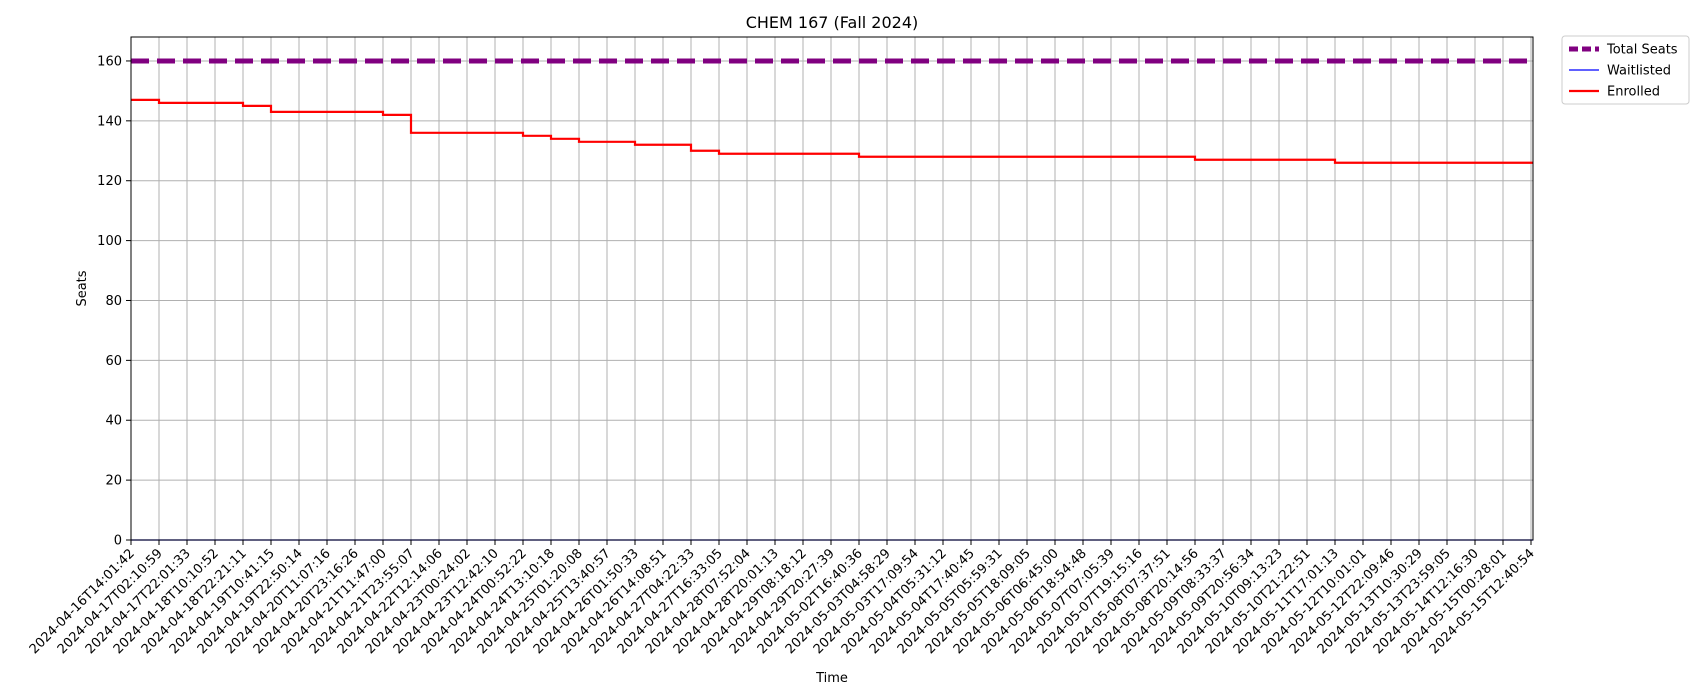 This screenshot has width=1700, height=700. Describe the element at coordinates (109, 181) in the screenshot. I see `y-tick-label: 120` at that location.